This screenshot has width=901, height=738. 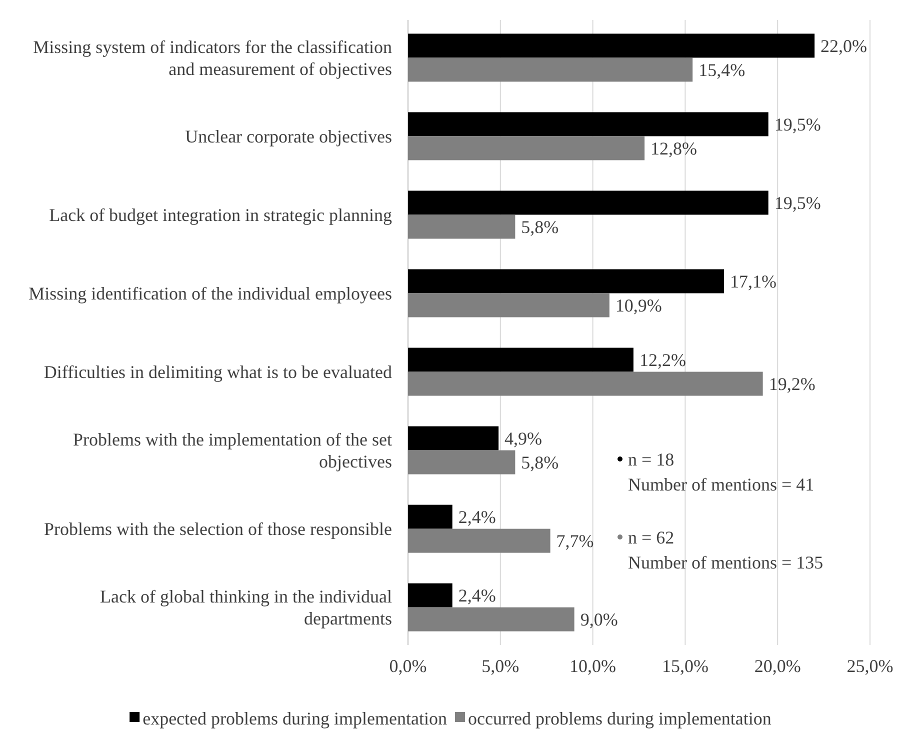 I want to click on x-tick-label: 20,0%, so click(x=777, y=666).